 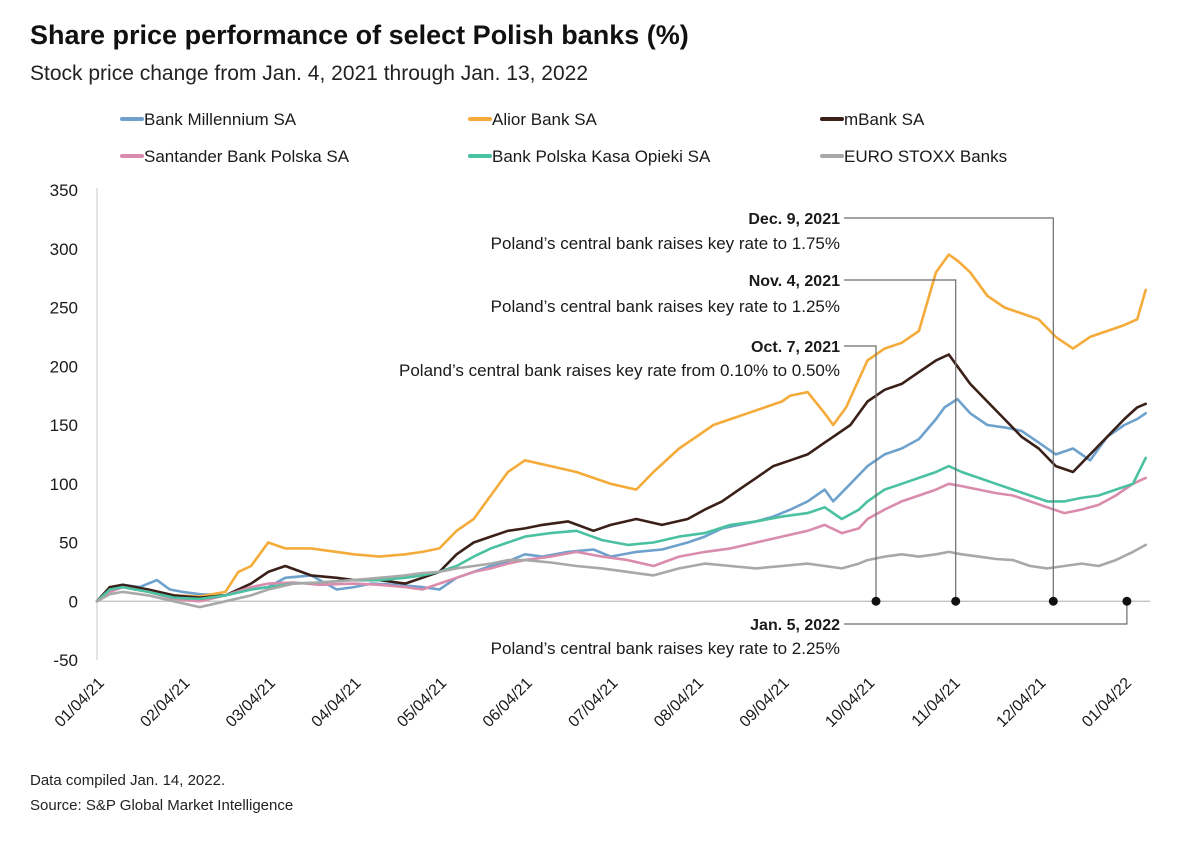 I want to click on legend-label: Alior Bank SA, so click(x=545, y=119).